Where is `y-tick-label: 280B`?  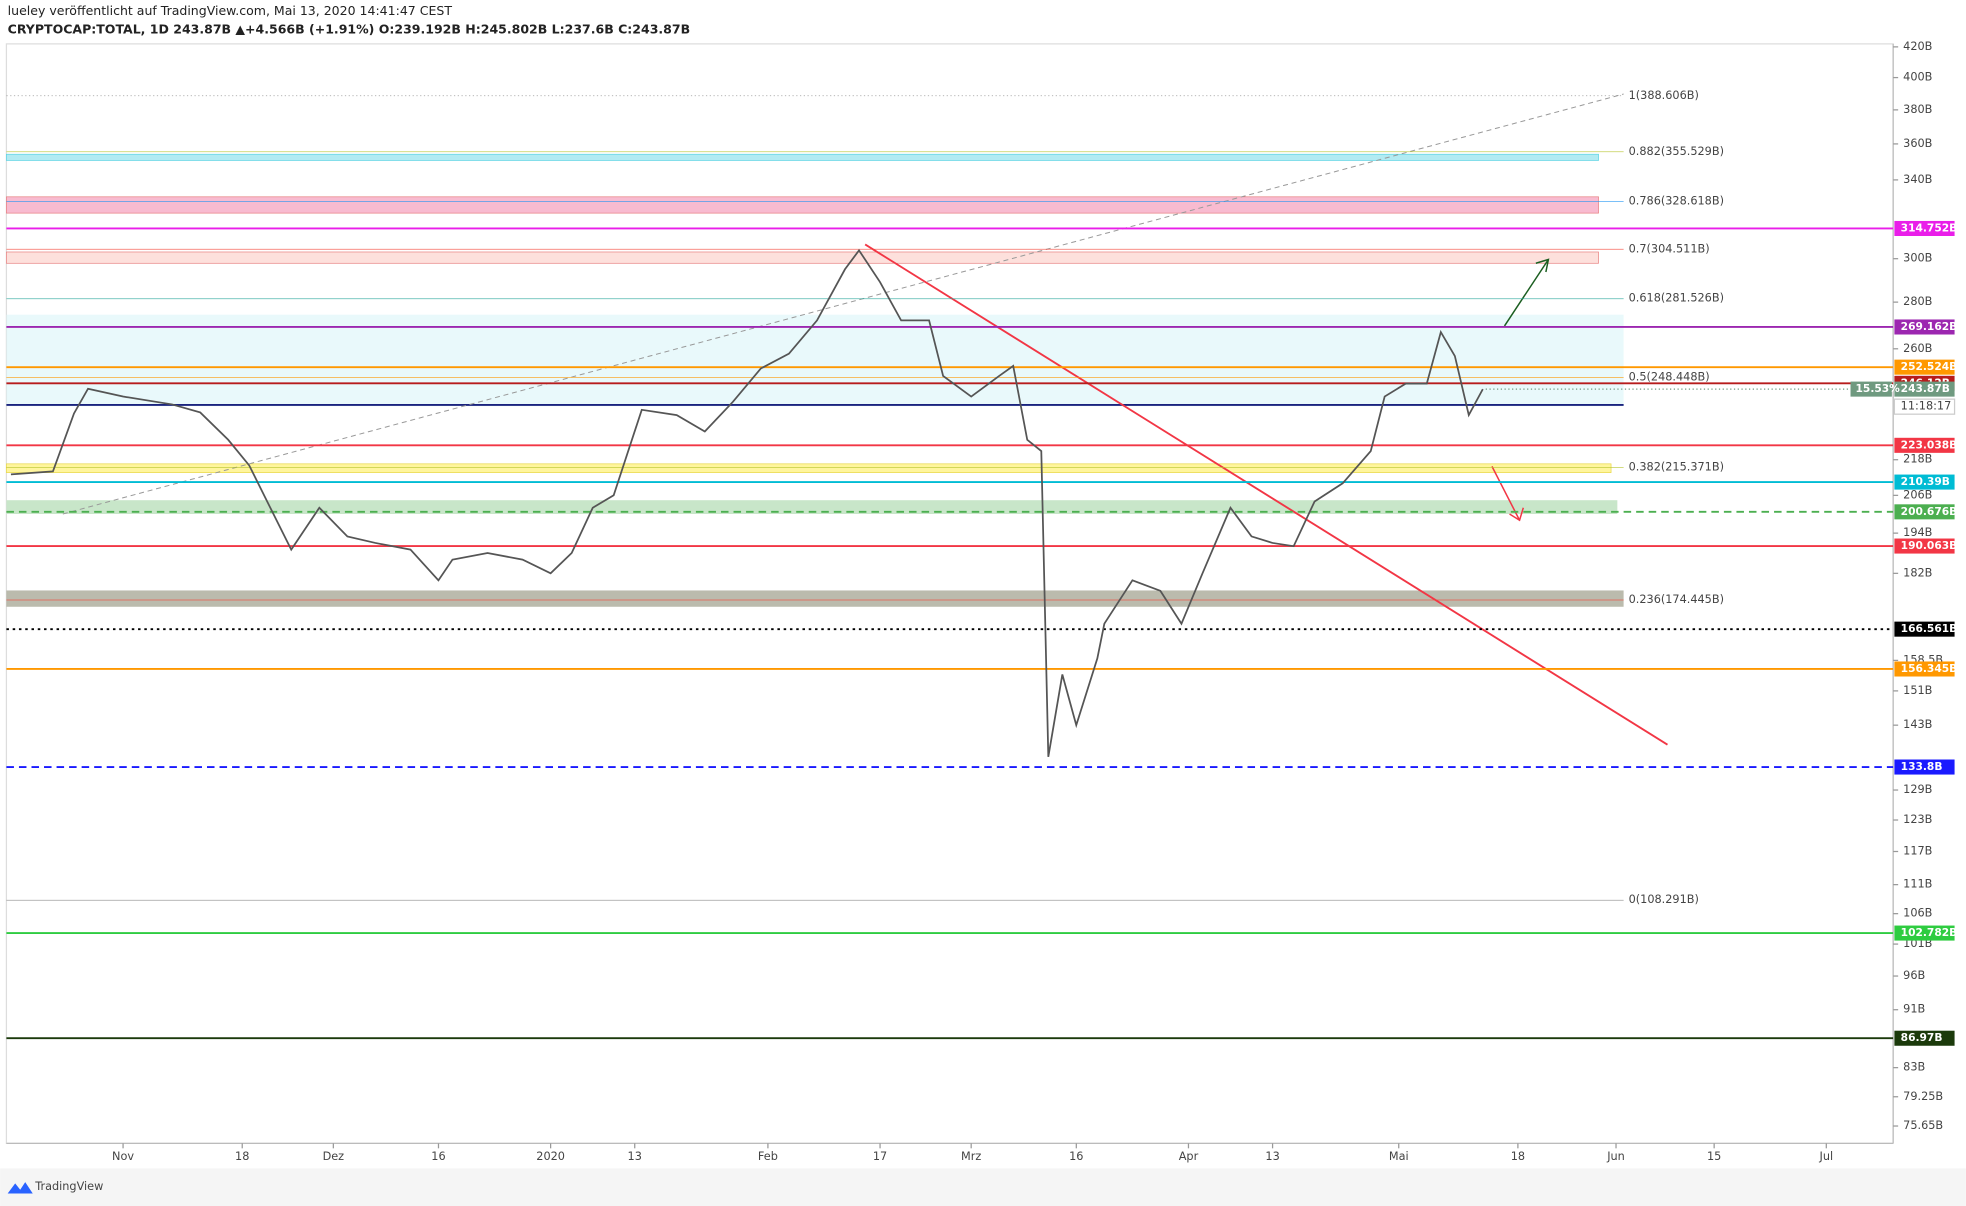 y-tick-label: 280B is located at coordinates (1917, 301).